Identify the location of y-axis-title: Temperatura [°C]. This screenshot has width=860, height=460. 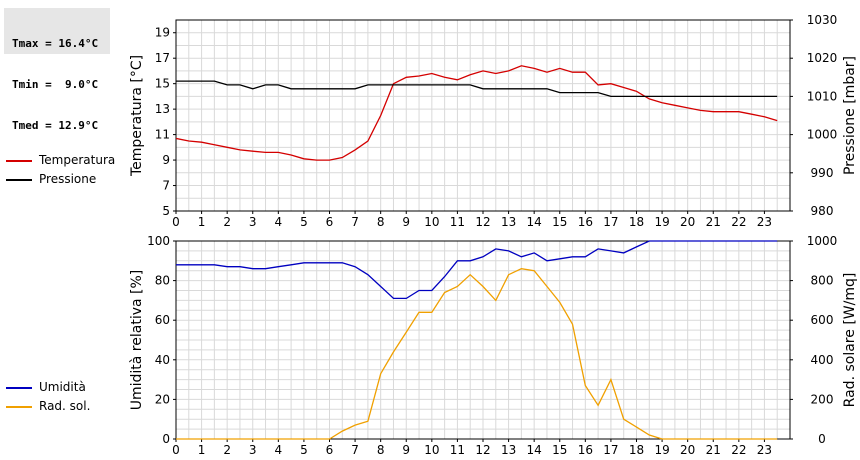
(137, 116).